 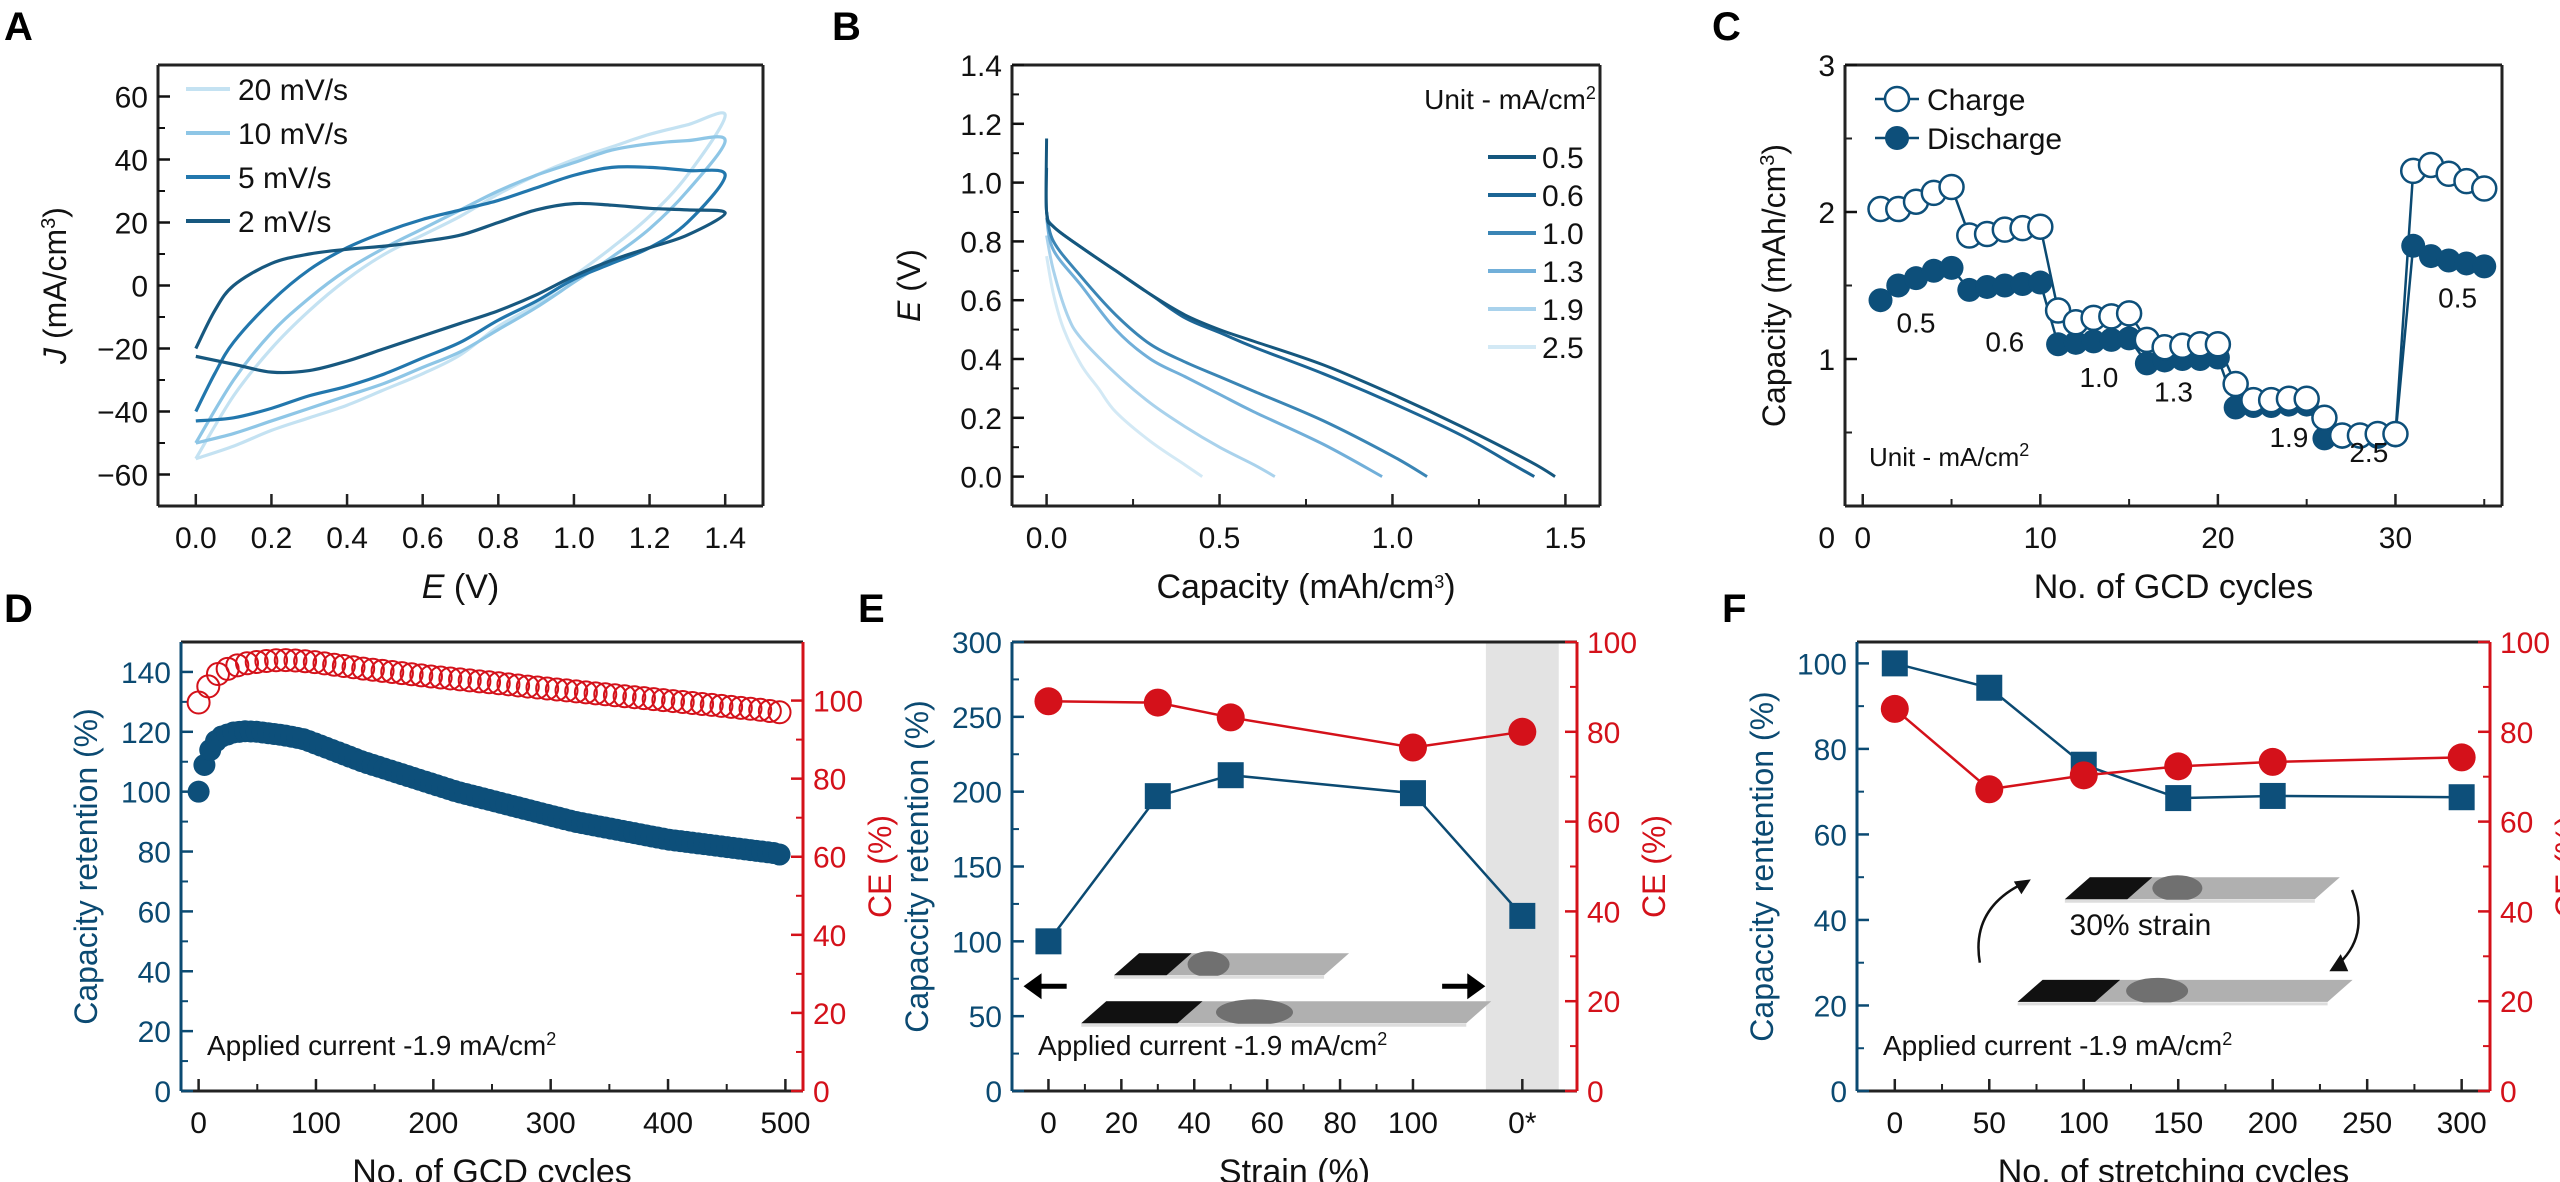 I want to click on x-axis-title: No. of GCD cycles, so click(x=2174, y=587).